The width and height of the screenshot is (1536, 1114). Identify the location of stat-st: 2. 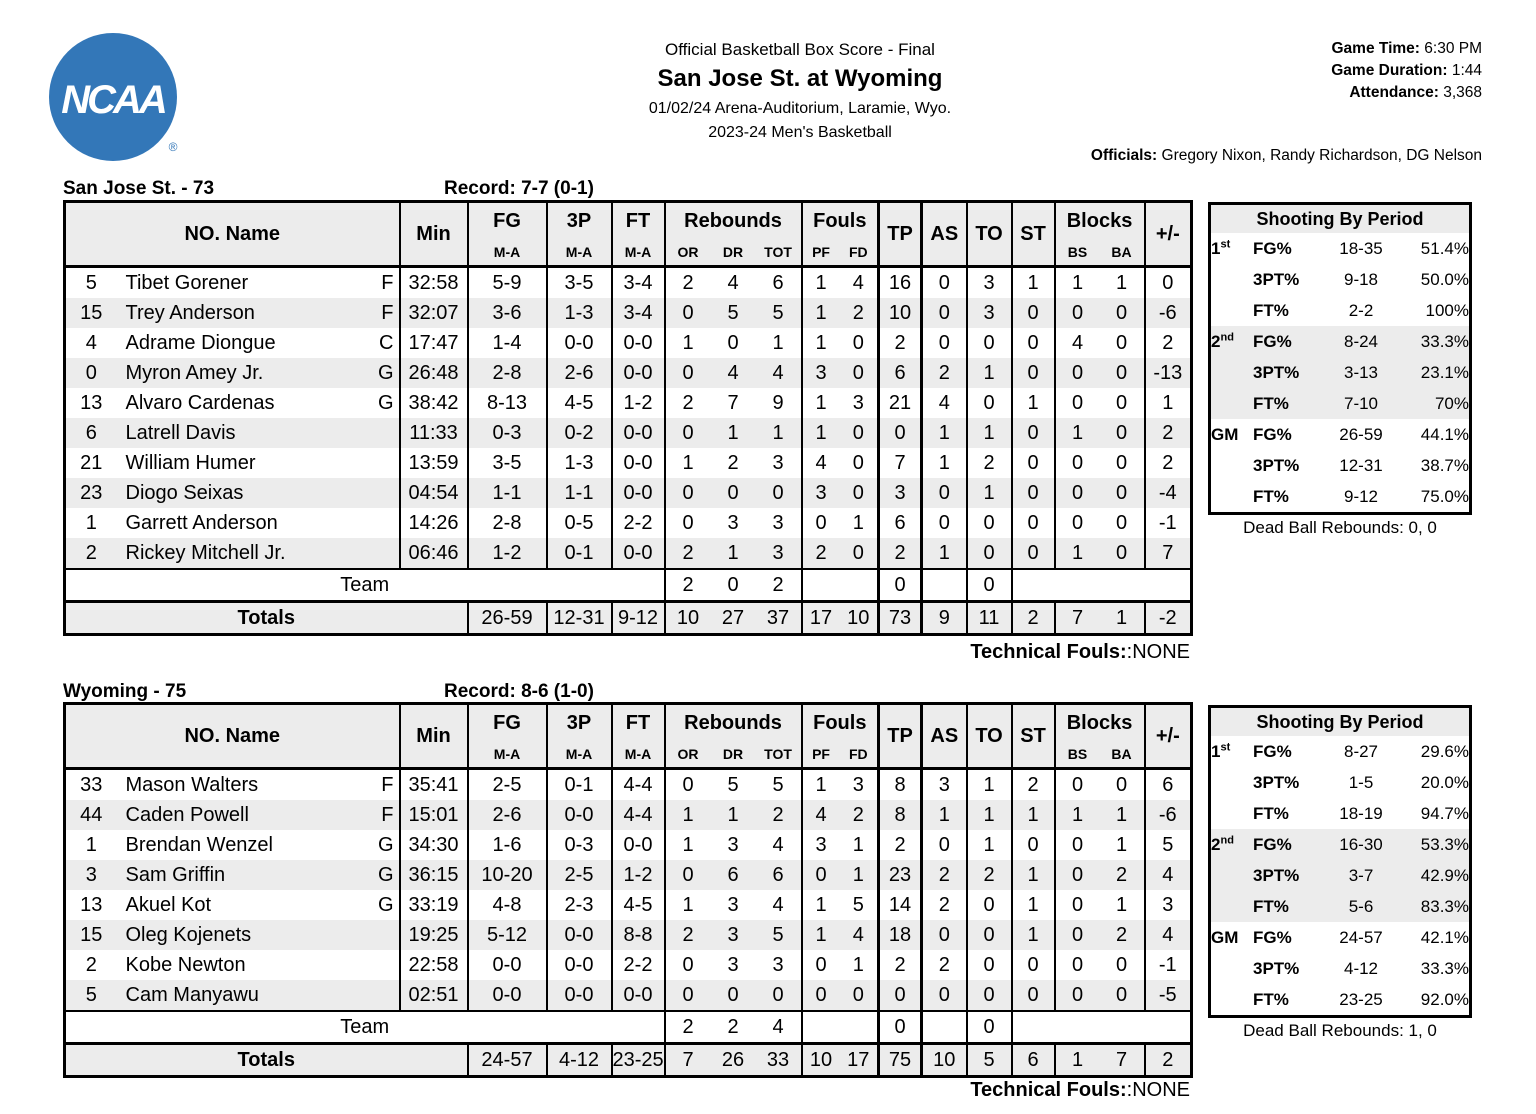
(1032, 783).